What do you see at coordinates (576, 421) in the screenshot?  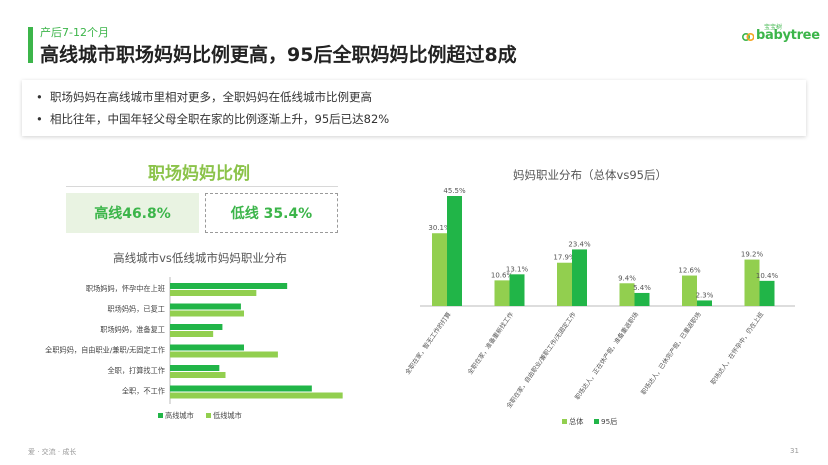 I see `legend-label: 总体` at bounding box center [576, 421].